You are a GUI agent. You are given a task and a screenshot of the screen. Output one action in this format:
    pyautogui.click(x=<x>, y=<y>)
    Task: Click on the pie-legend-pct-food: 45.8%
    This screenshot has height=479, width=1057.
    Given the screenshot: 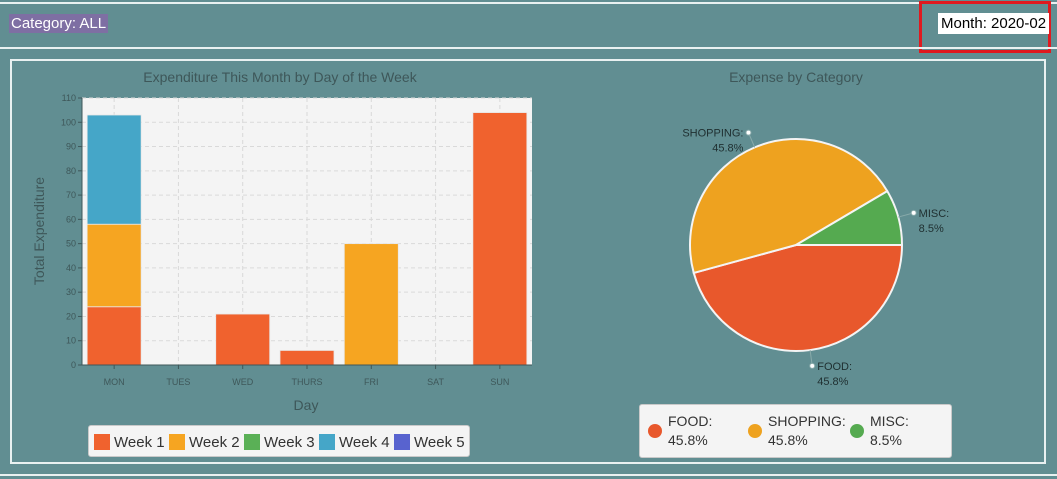 What is the action you would take?
    pyautogui.click(x=688, y=440)
    